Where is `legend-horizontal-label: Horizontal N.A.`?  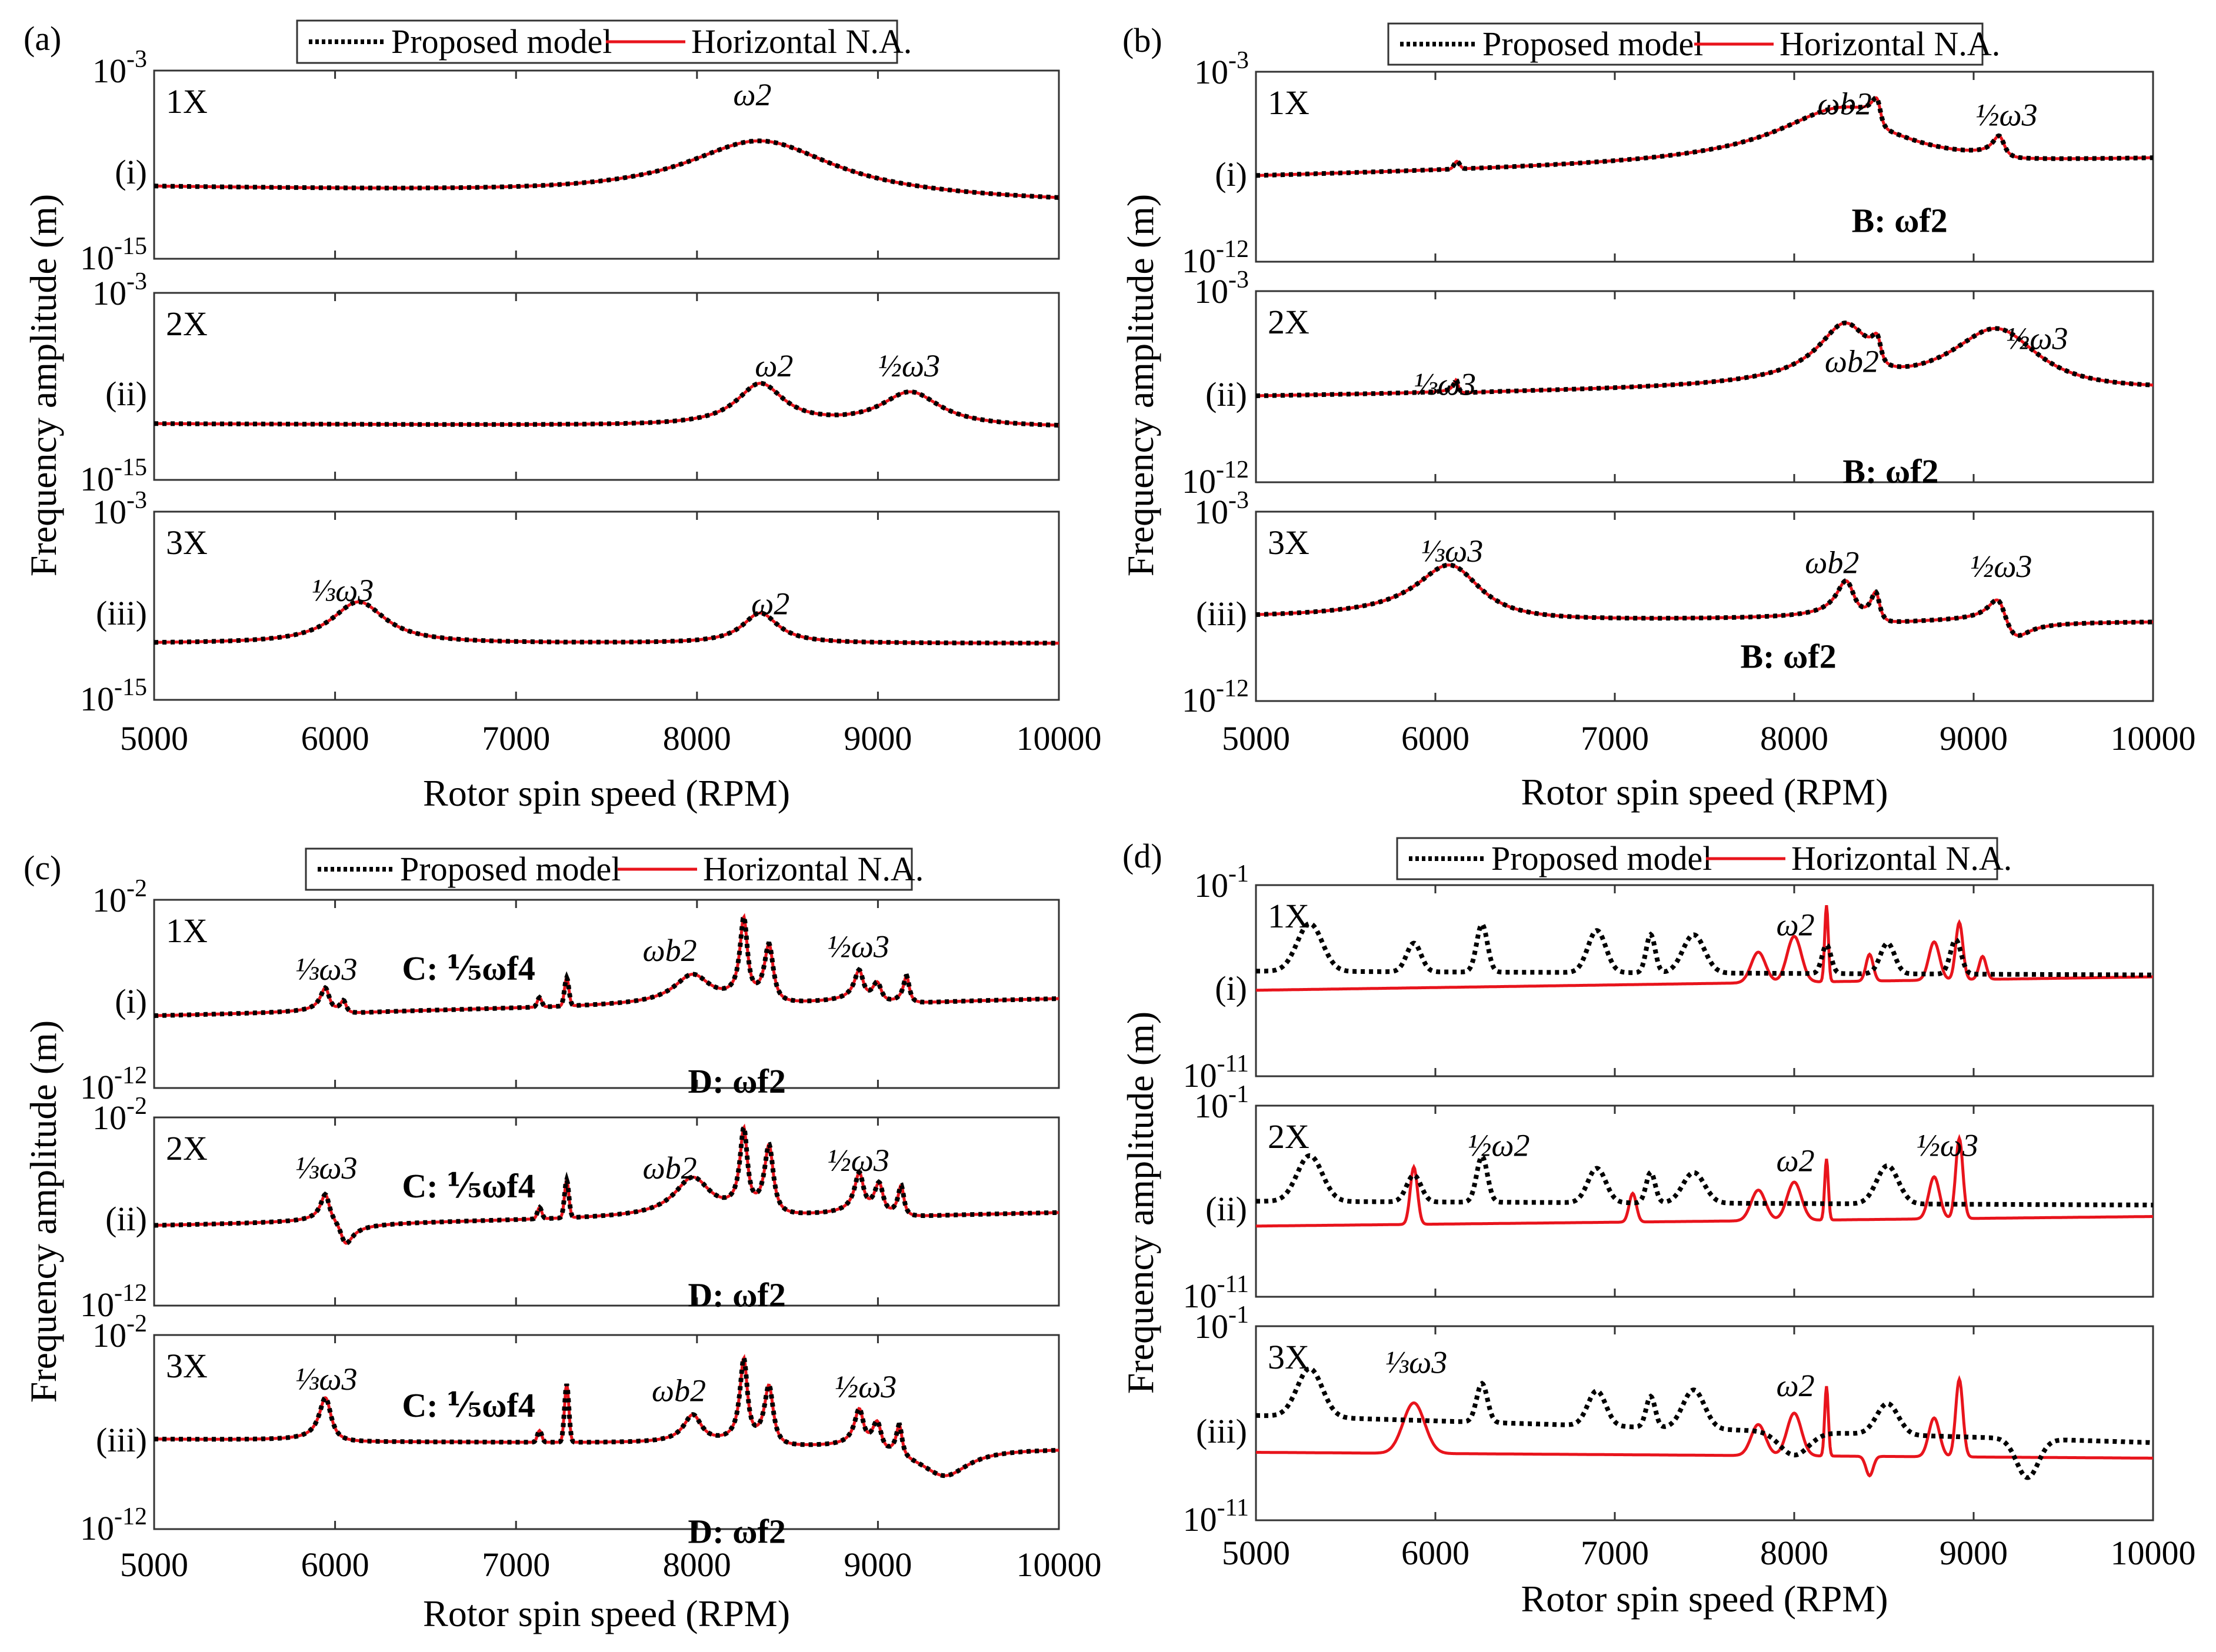
legend-horizontal-label: Horizontal N.A. is located at coordinates (1890, 44).